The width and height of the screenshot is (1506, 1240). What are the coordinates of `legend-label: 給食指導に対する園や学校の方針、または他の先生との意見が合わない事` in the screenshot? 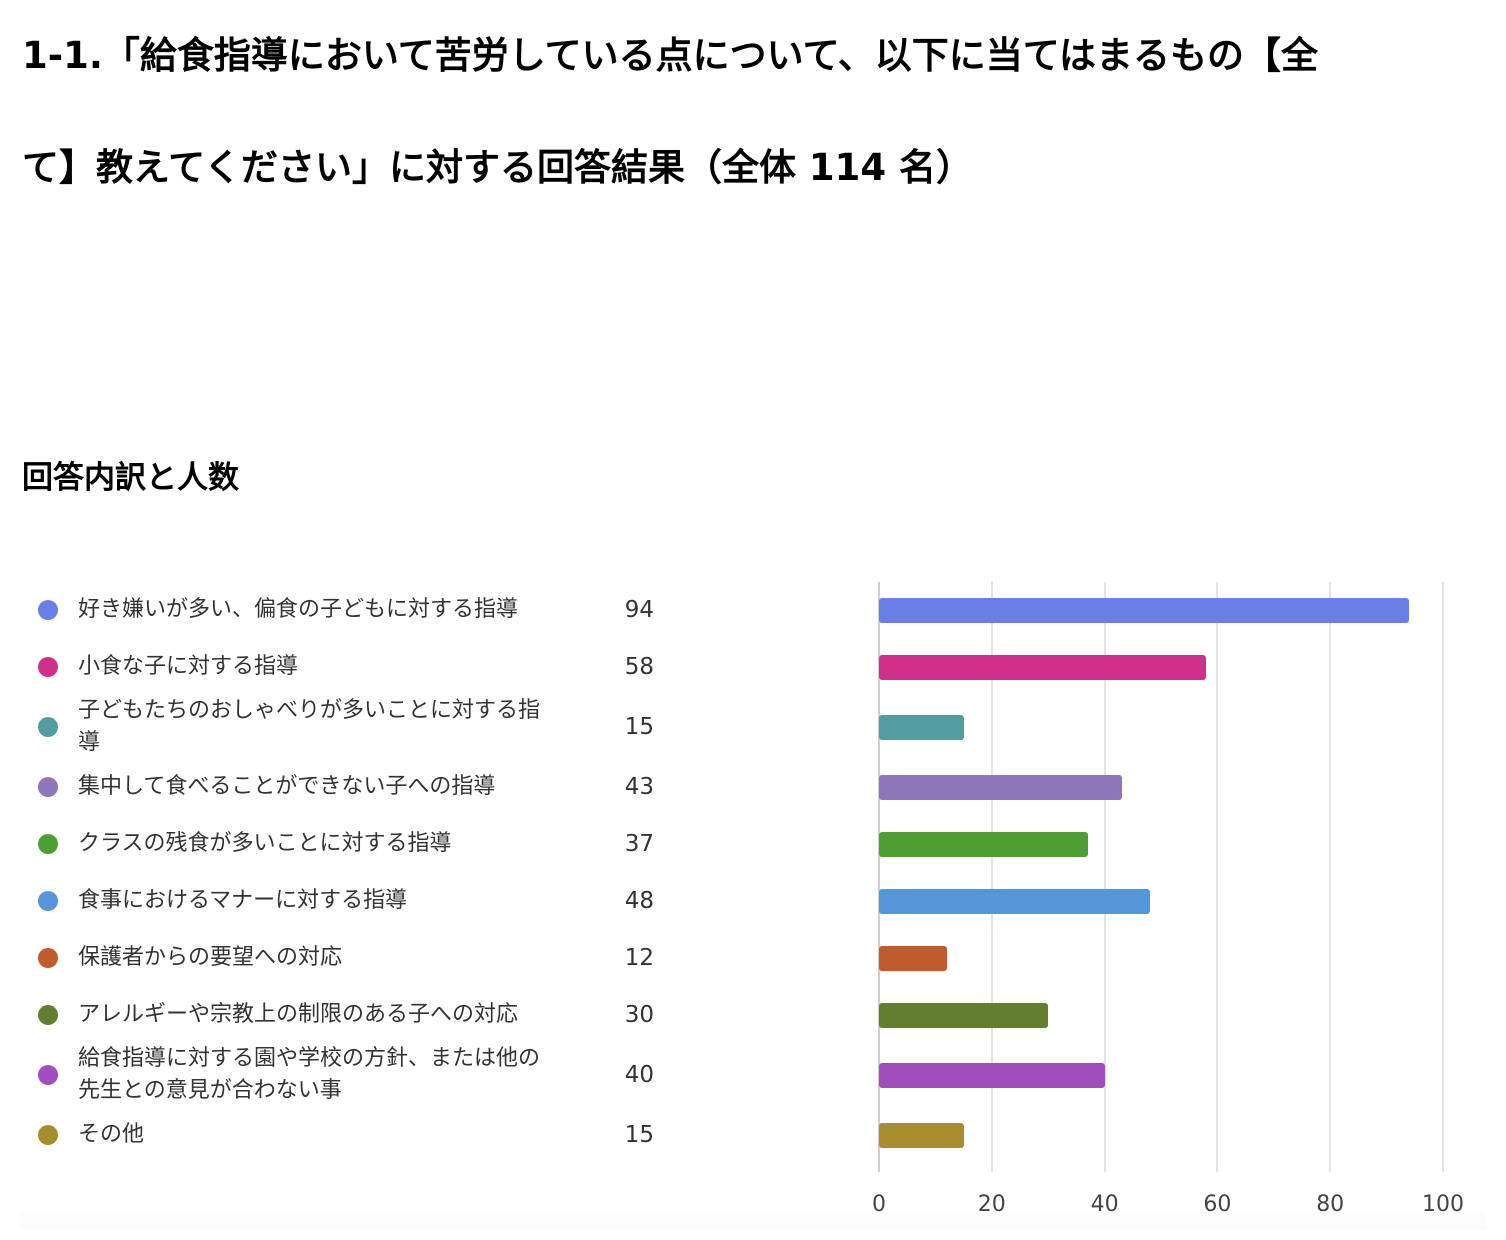 It's located at (309, 1074).